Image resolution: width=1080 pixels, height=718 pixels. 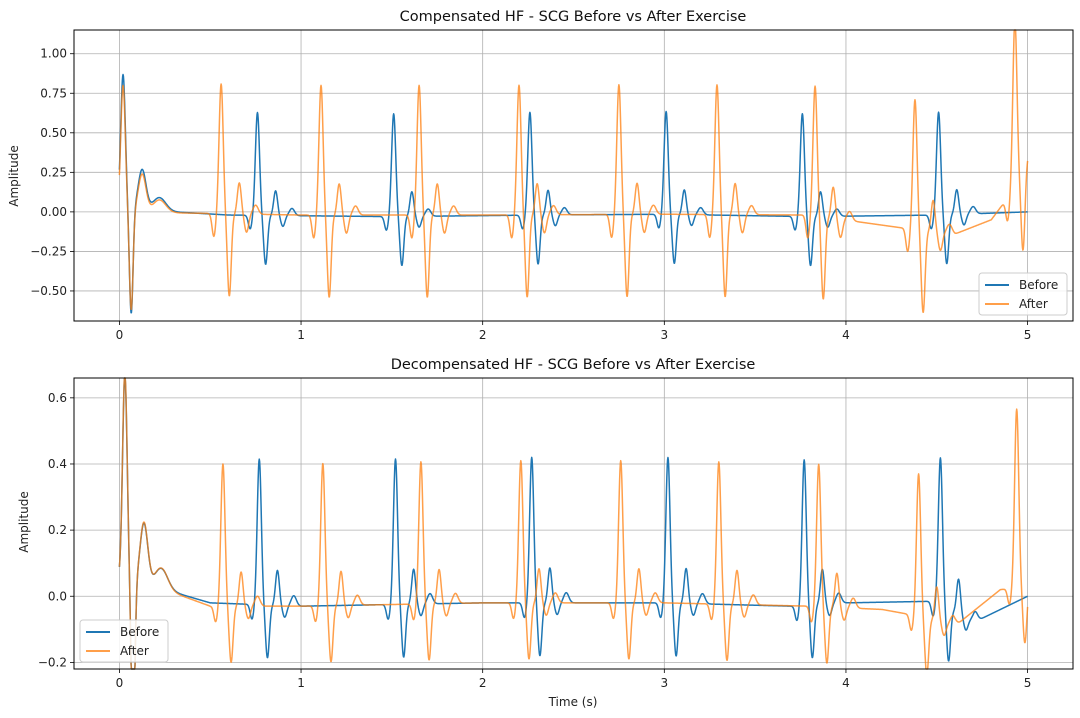 I want to click on y-tick-label: 1.00, so click(x=53, y=54).